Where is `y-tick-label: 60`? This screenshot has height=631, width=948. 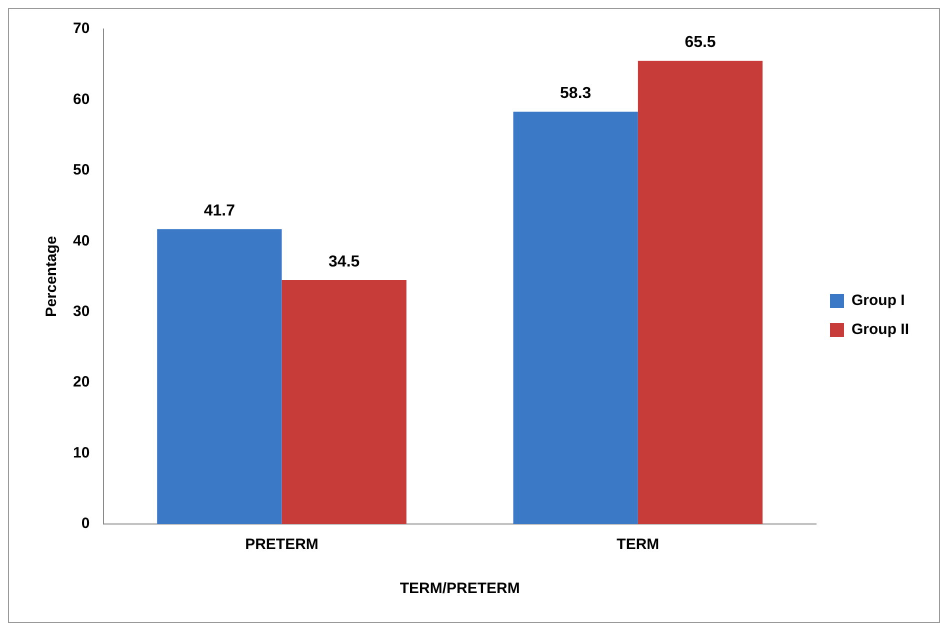 y-tick-label: 60 is located at coordinates (81, 99).